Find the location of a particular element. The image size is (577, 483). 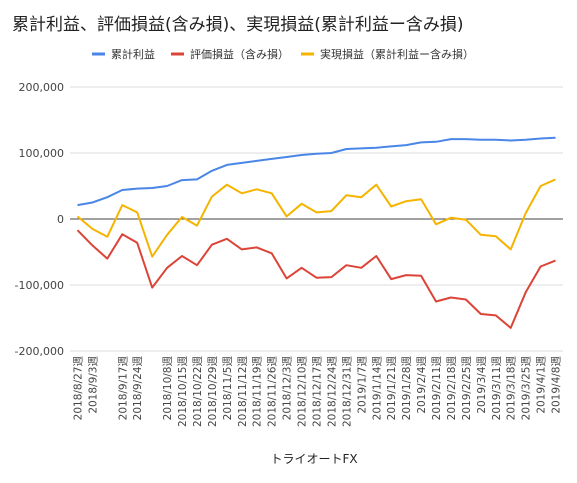

legend: 累計利益 評価損益（含み損） 実現損益（累計利益ー含み損） is located at coordinates (283, 54).